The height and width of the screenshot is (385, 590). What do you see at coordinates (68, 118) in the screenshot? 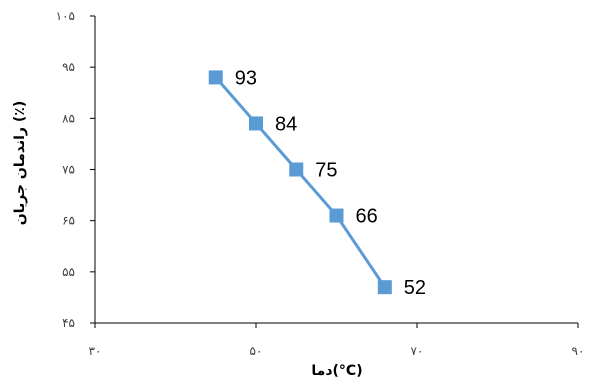
I see `y-tick-label: ۸۵` at bounding box center [68, 118].